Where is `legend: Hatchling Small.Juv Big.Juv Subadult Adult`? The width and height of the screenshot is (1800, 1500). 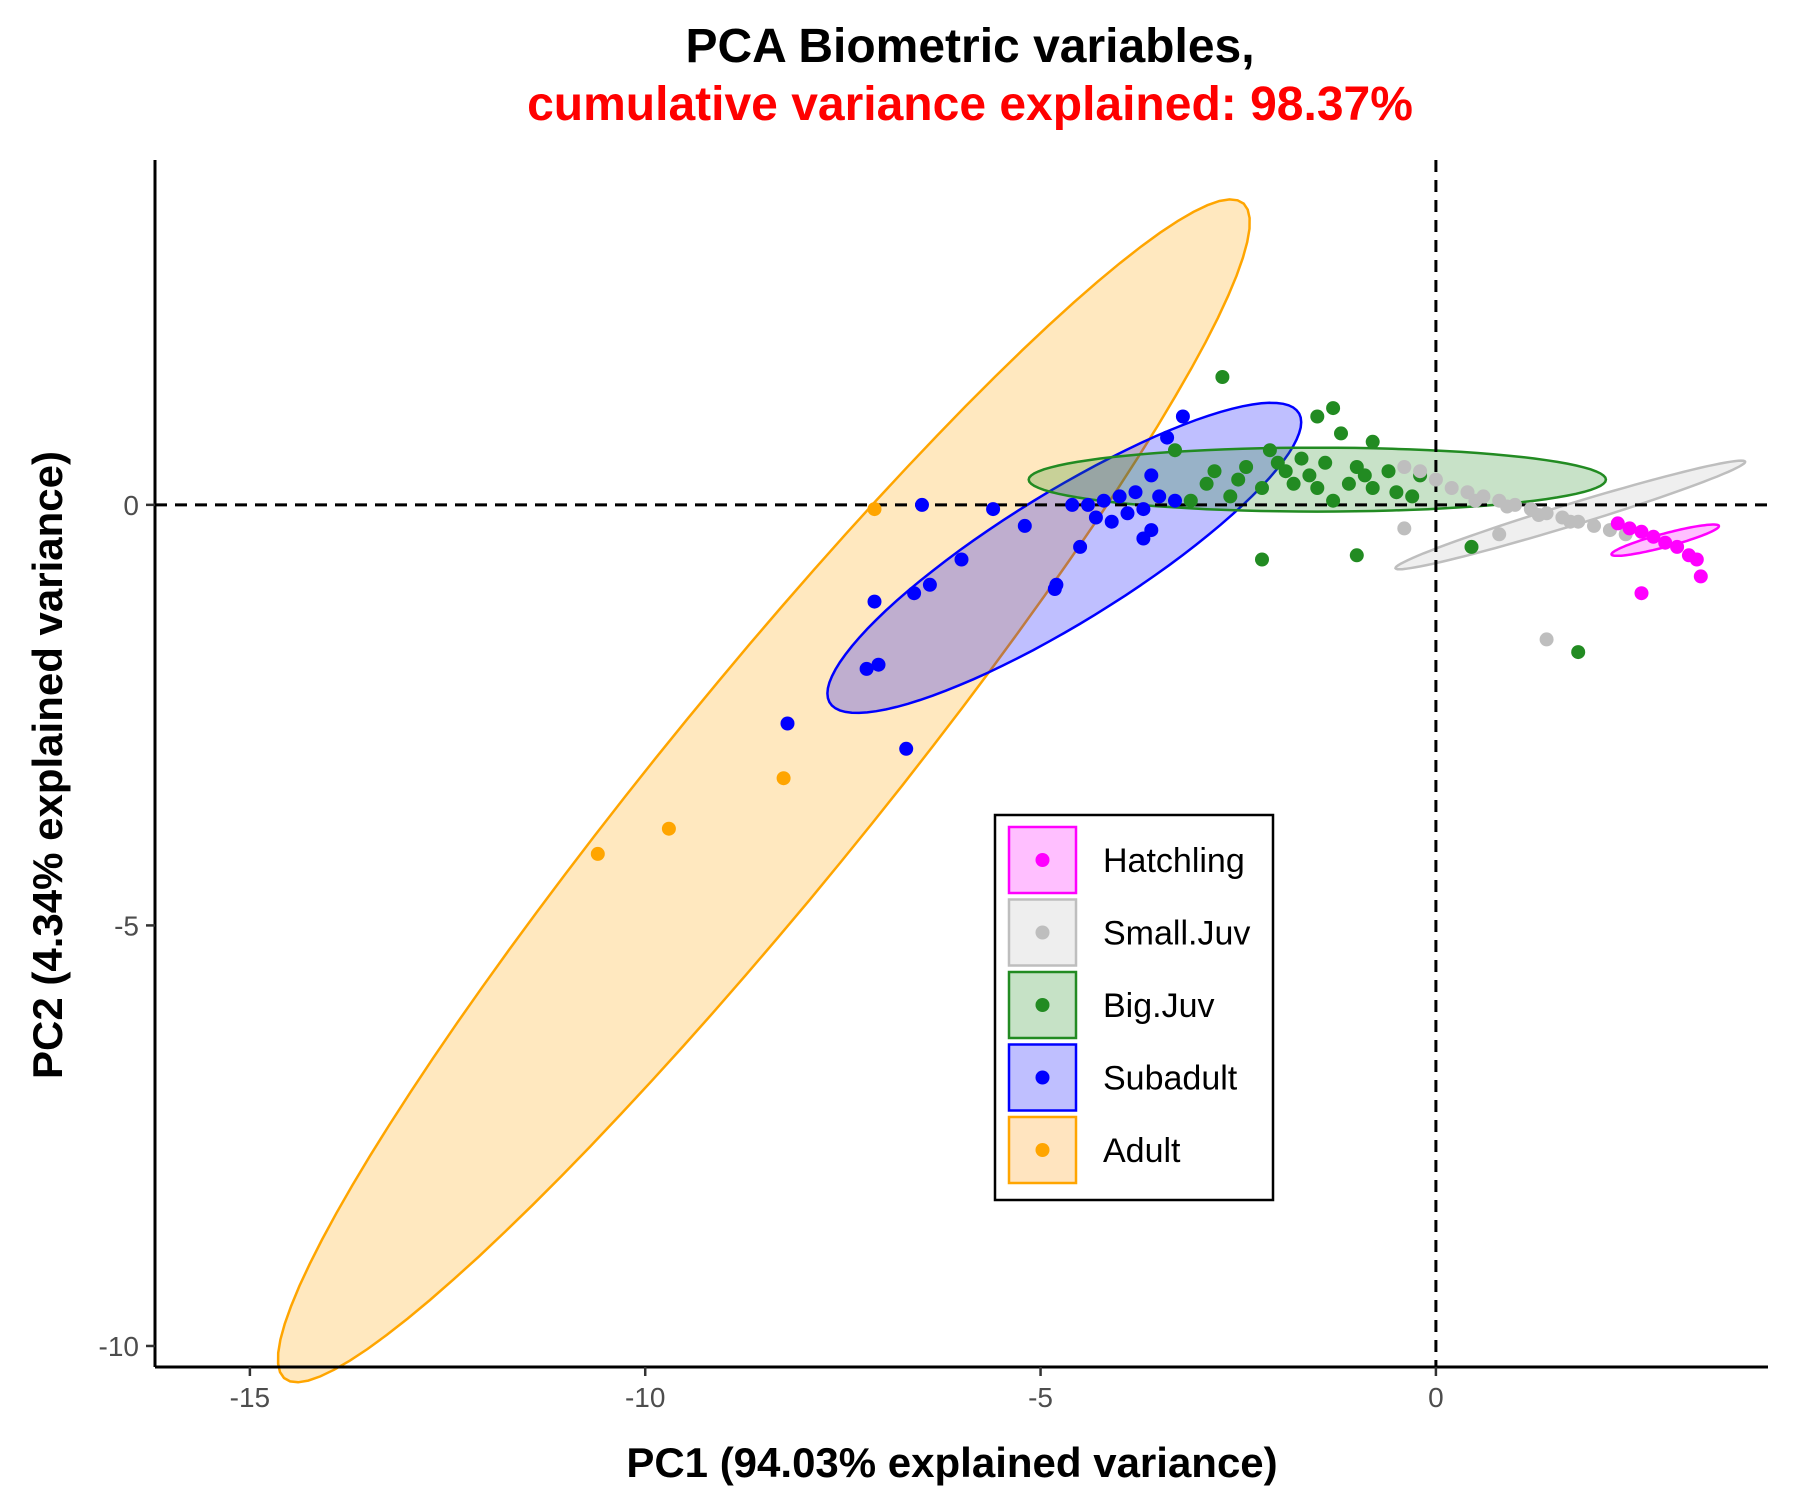
legend: Hatchling Small.Juv Big.Juv Subadult Adult is located at coordinates (1134, 1007).